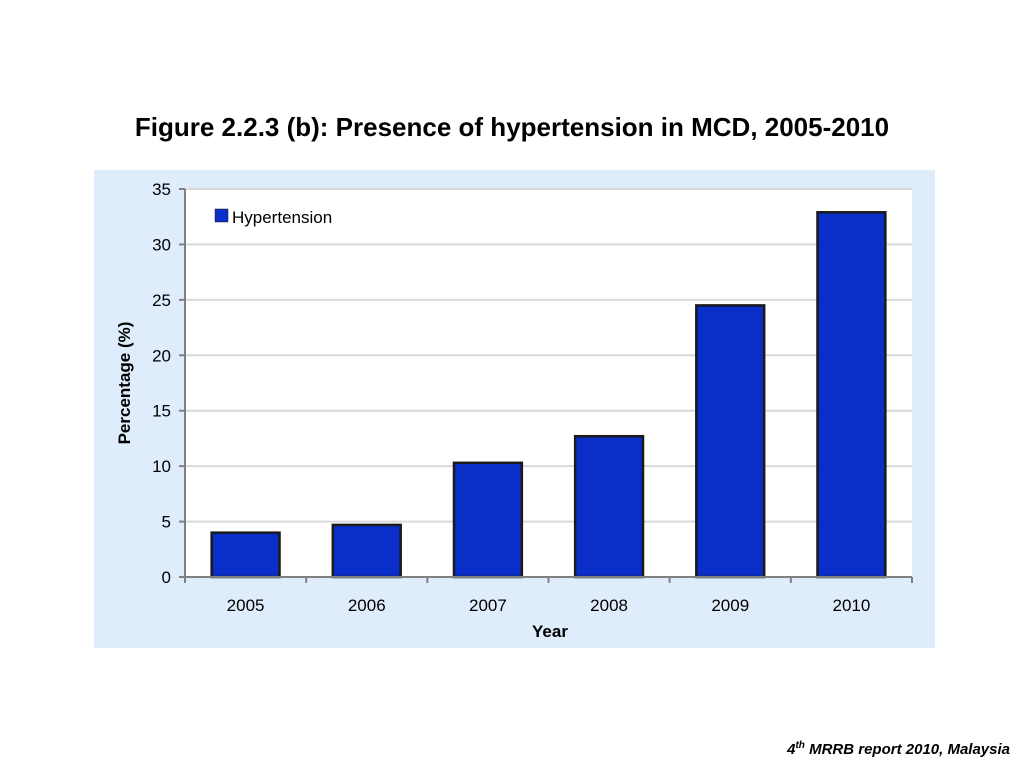 Image resolution: width=1024 pixels, height=768 pixels. What do you see at coordinates (730, 605) in the screenshot?
I see `x-tick-label: 2009` at bounding box center [730, 605].